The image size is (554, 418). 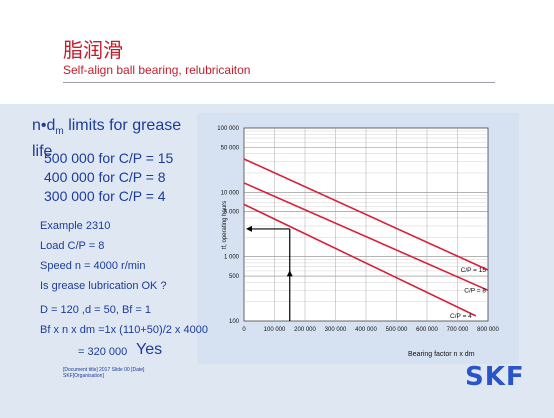 What do you see at coordinates (75, 226) in the screenshot?
I see `example-line: Example 2310` at bounding box center [75, 226].